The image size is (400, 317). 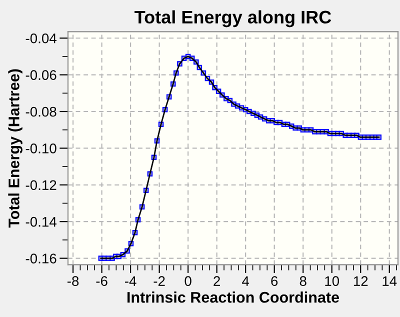 I want to click on x-tick-label: 6, so click(x=274, y=281).